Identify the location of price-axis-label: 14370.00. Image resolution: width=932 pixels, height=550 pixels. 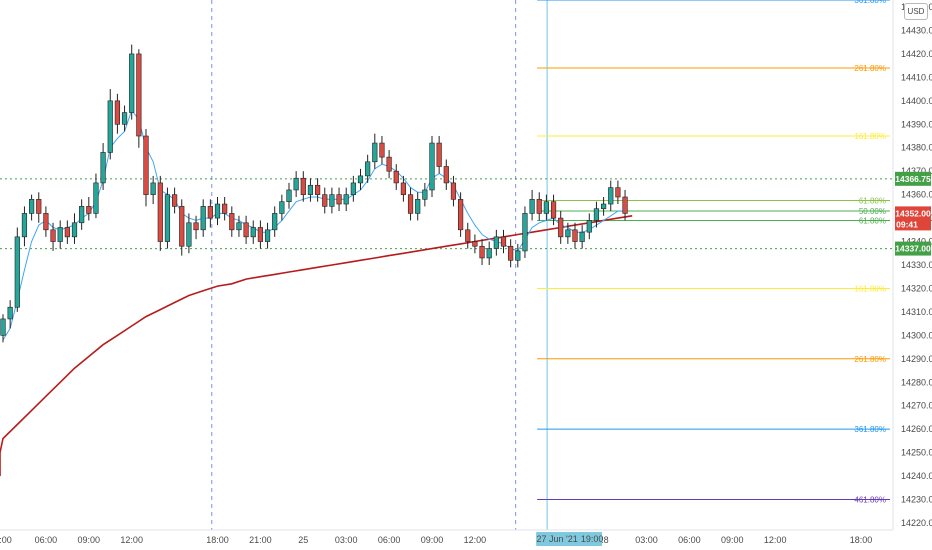
(916, 171).